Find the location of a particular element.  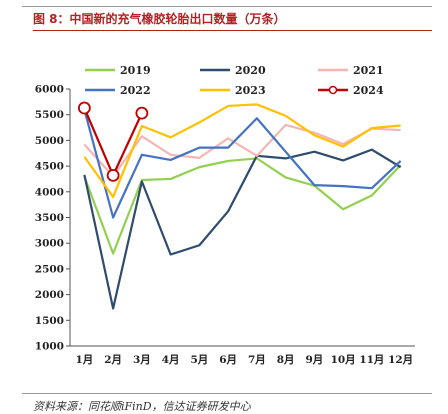

legend-label-2019: 2019 is located at coordinates (135, 70).